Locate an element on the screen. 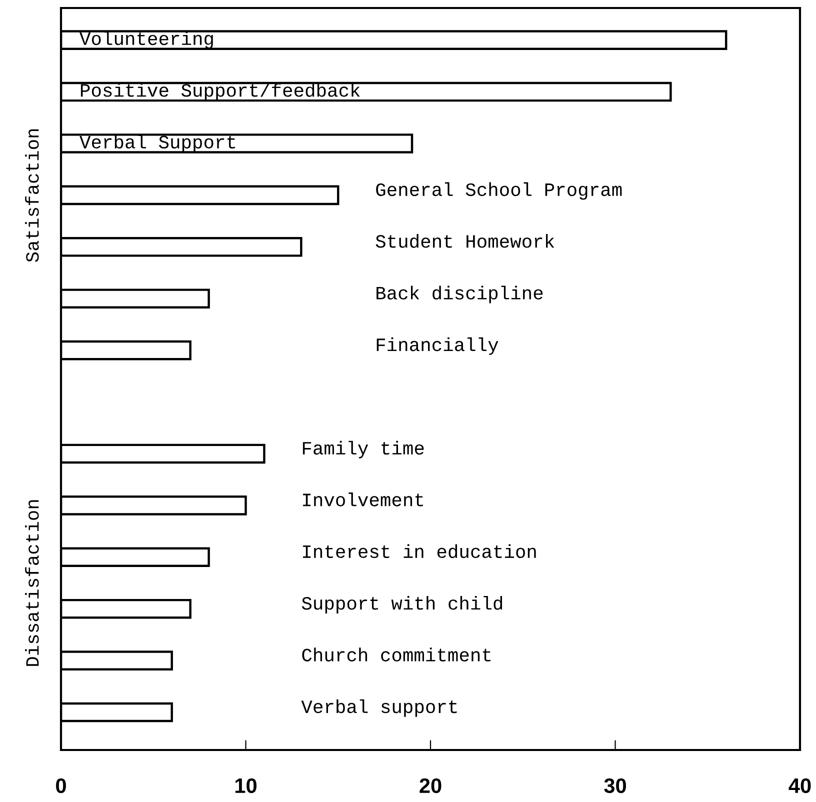 The height and width of the screenshot is (802, 816). y-tick-label: Positive Support/feedback is located at coordinates (220, 92).